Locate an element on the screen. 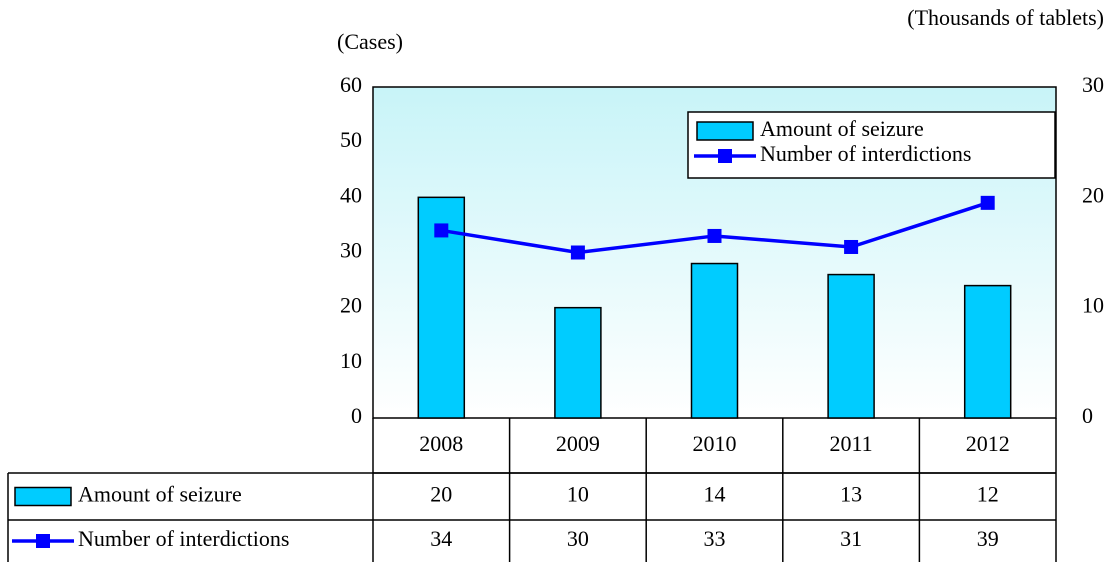  legend-label: Number of interdictions is located at coordinates (865, 153).